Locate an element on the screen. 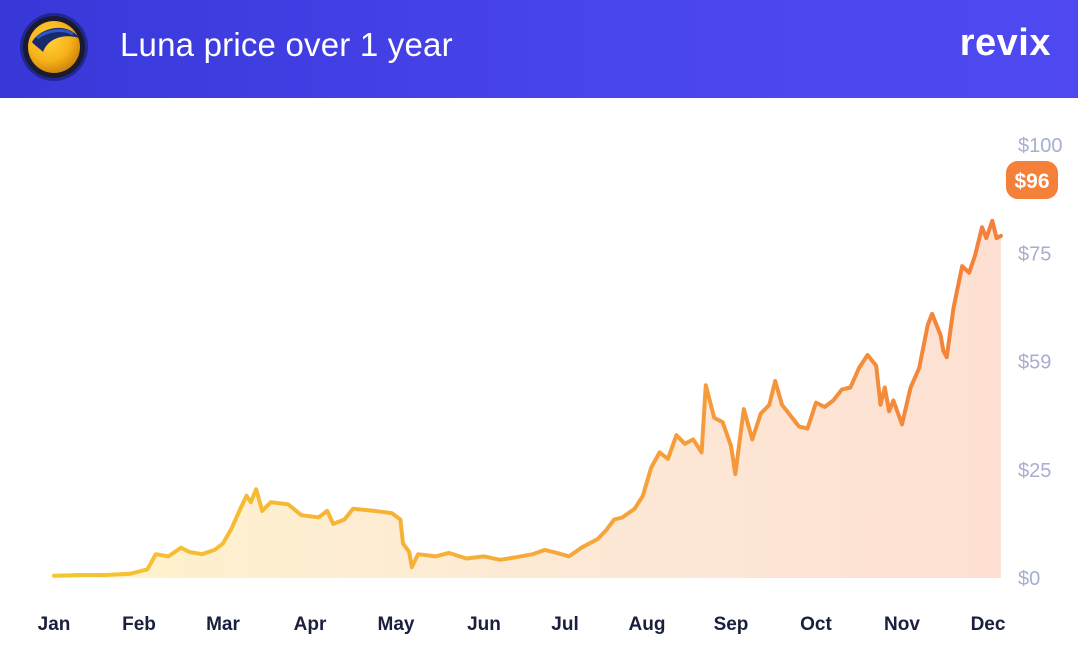 The width and height of the screenshot is (1078, 664). x-tick-label: Nov is located at coordinates (902, 624).